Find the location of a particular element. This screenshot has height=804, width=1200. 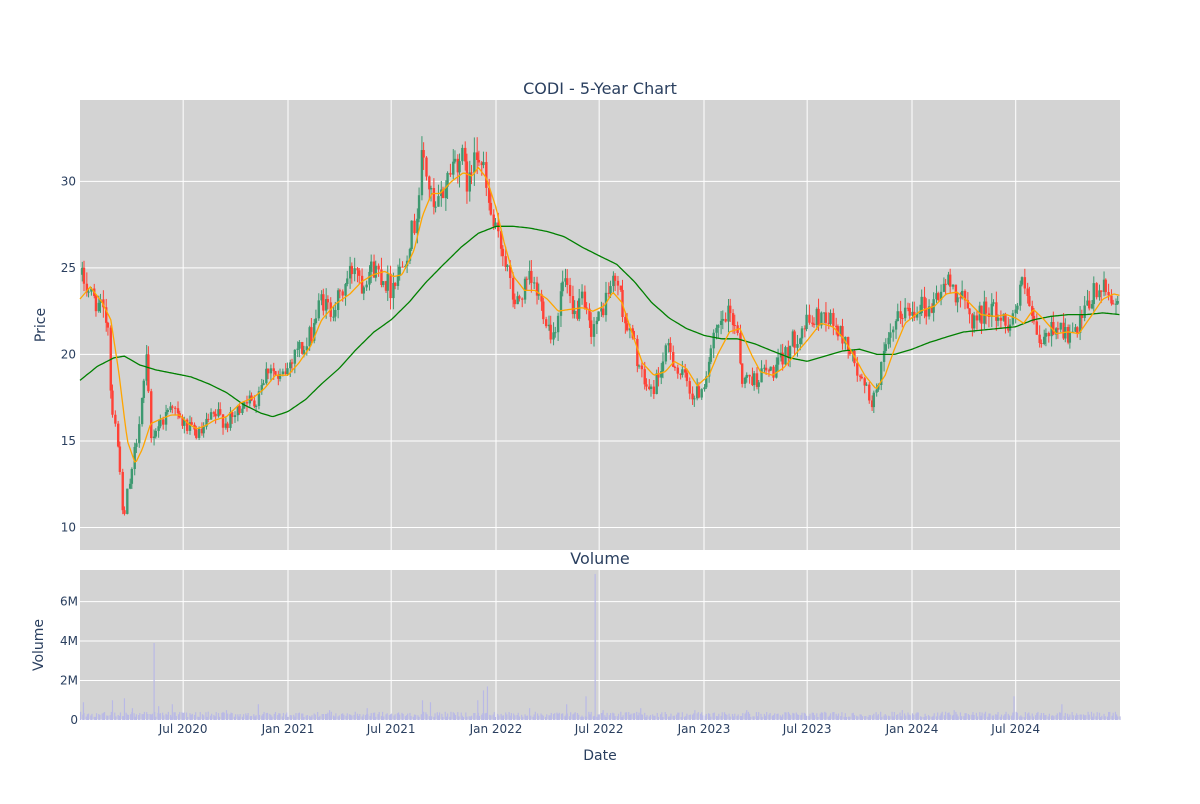

price-y-tick-label: 20 is located at coordinates (68, 354).